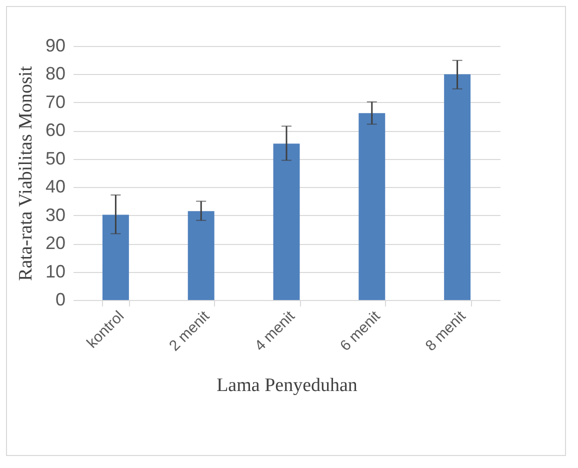  What do you see at coordinates (25, 173) in the screenshot?
I see `y-axis-title: Rata-rata Viabilitas Monosit` at bounding box center [25, 173].